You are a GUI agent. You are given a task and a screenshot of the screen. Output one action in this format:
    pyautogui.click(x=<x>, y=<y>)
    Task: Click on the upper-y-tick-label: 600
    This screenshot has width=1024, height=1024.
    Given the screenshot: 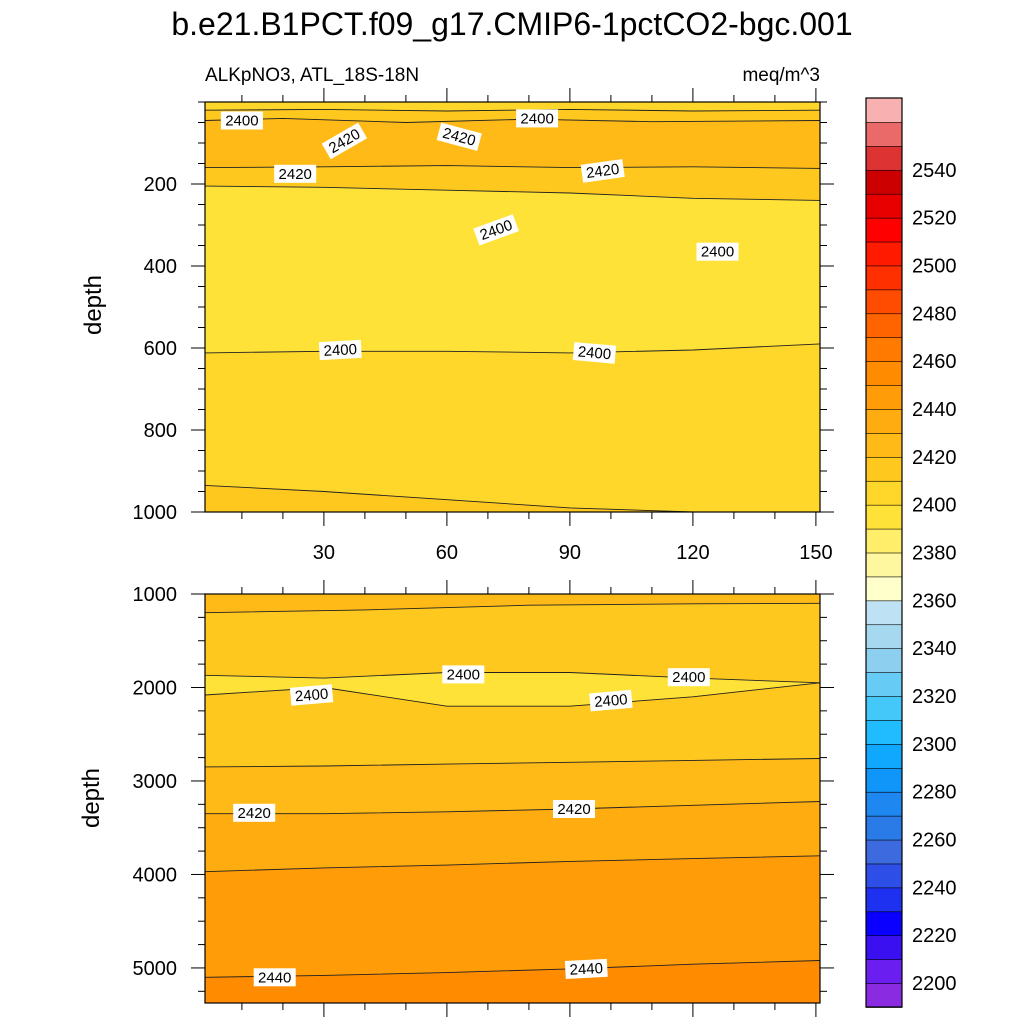 What is the action you would take?
    pyautogui.click(x=160, y=349)
    